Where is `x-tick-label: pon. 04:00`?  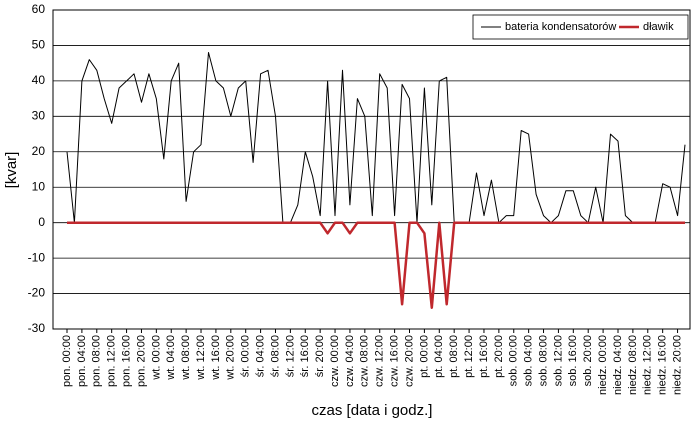
x-tick-label: pon. 04:00 is located at coordinates (82, 361).